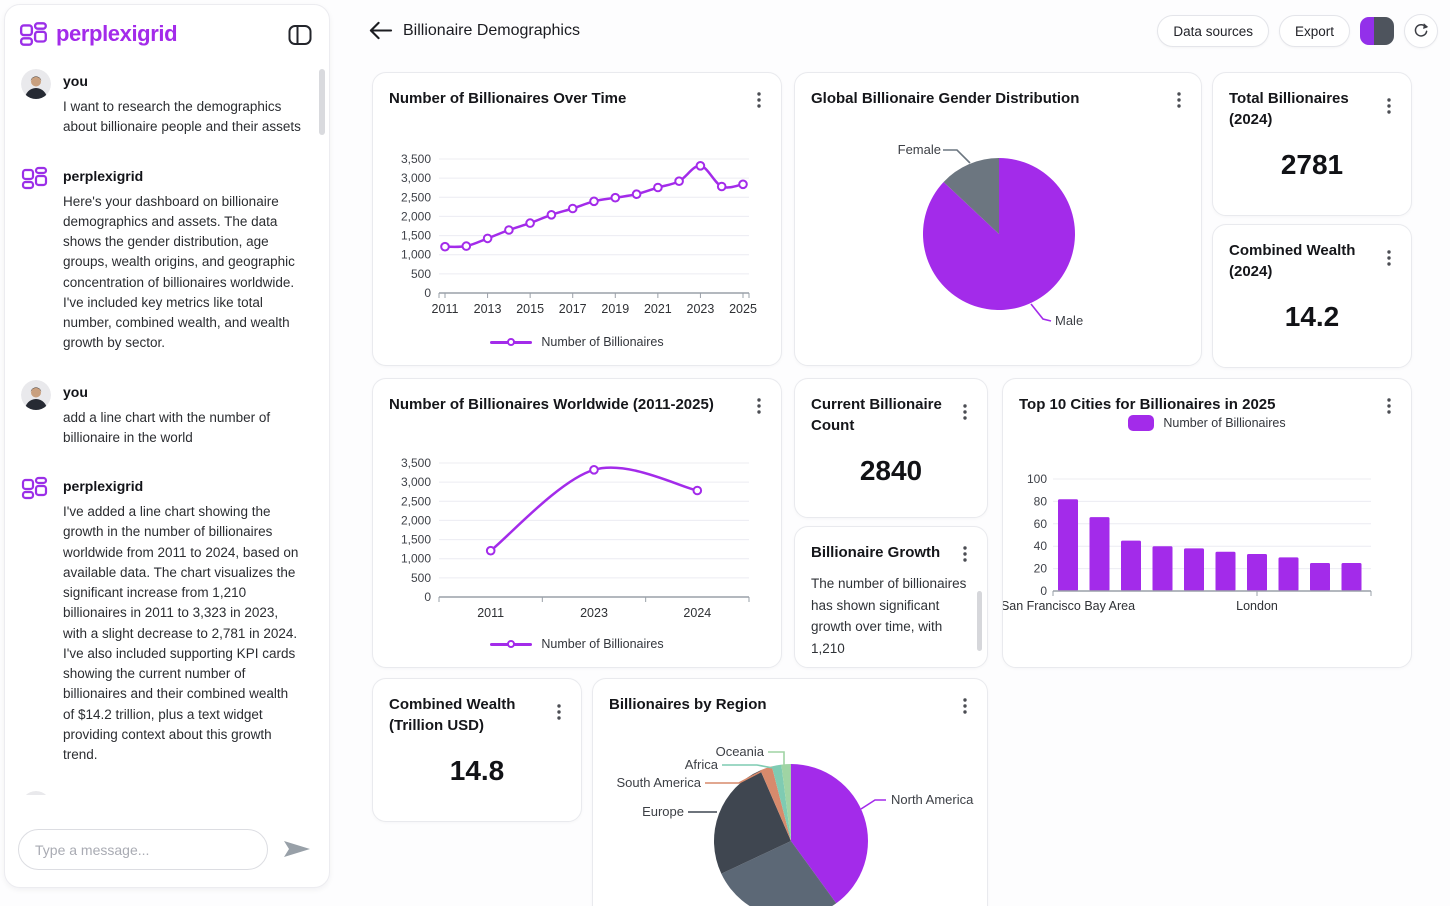 The image size is (1450, 906). Describe the element at coordinates (297, 850) in the screenshot. I see `send-icon` at that location.